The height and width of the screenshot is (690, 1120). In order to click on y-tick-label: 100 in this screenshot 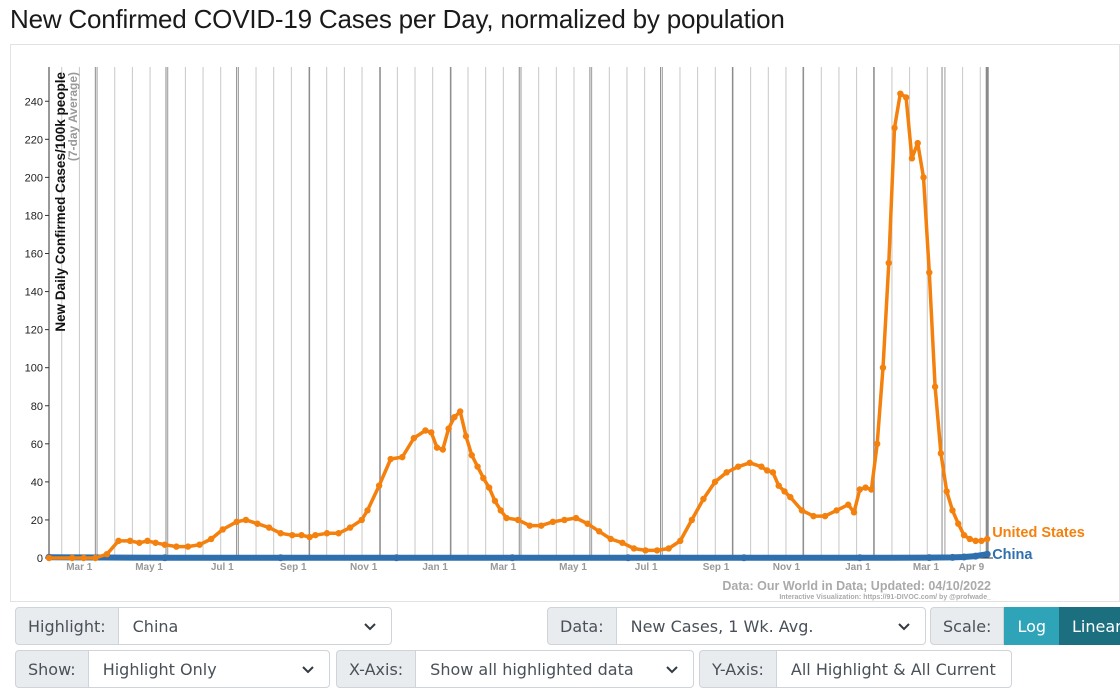, I will do `click(34, 369)`.